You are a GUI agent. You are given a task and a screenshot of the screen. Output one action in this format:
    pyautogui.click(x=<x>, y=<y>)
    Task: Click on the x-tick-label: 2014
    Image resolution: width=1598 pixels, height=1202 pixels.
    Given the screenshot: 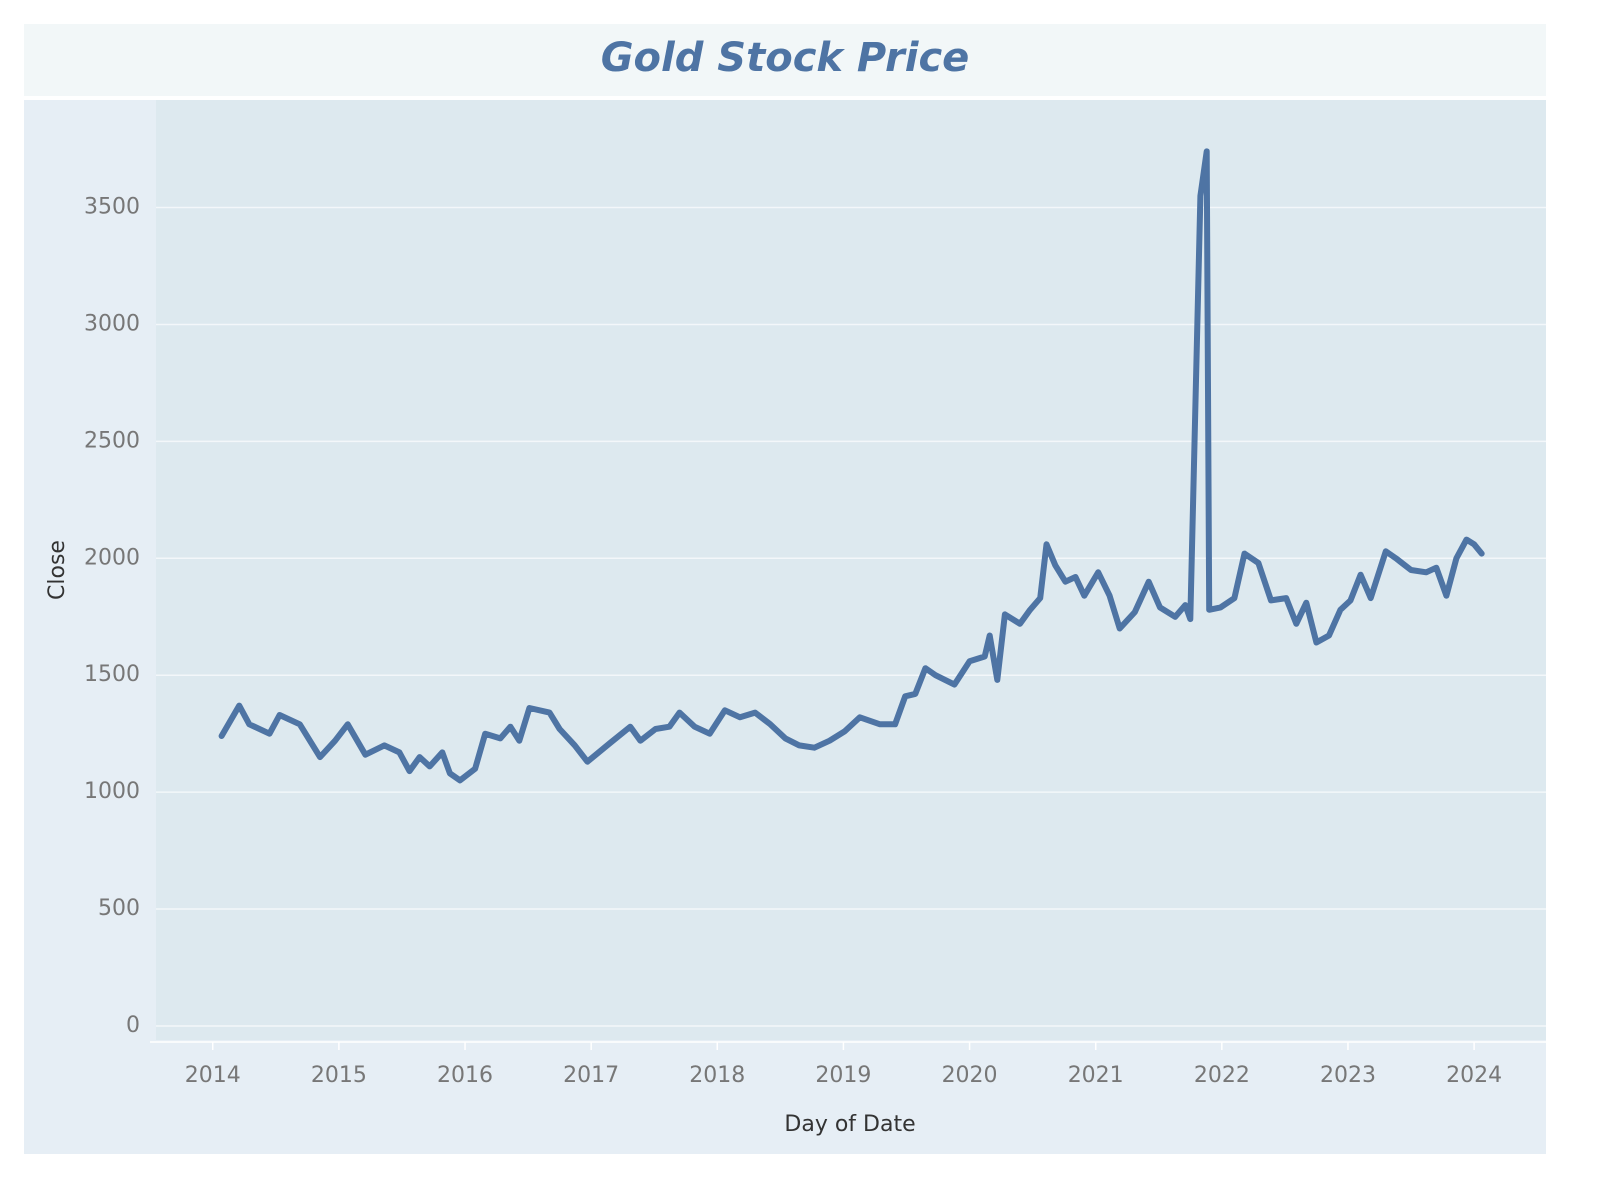 What is the action you would take?
    pyautogui.click(x=213, y=1075)
    